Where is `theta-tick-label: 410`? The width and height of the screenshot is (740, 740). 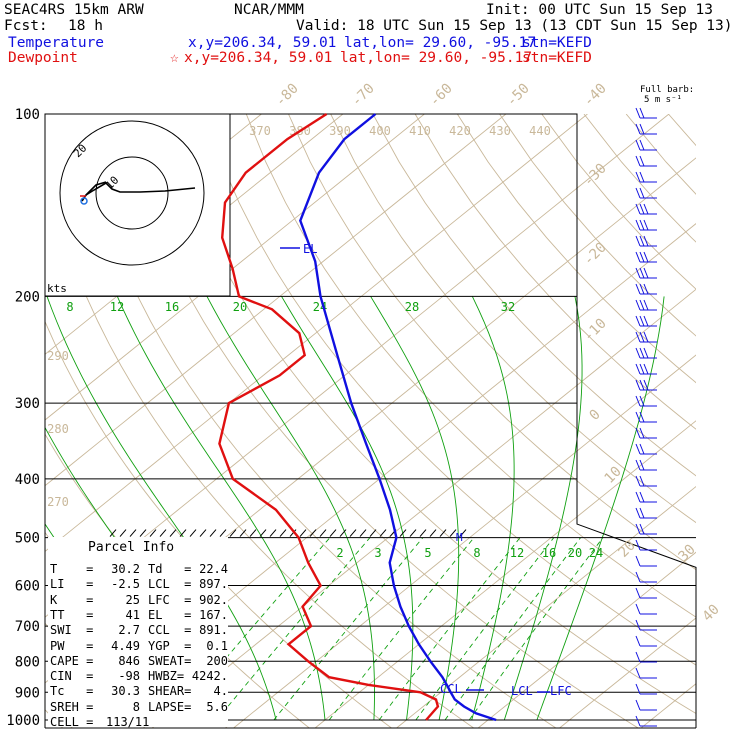 theta-tick-label: 410 is located at coordinates (420, 131).